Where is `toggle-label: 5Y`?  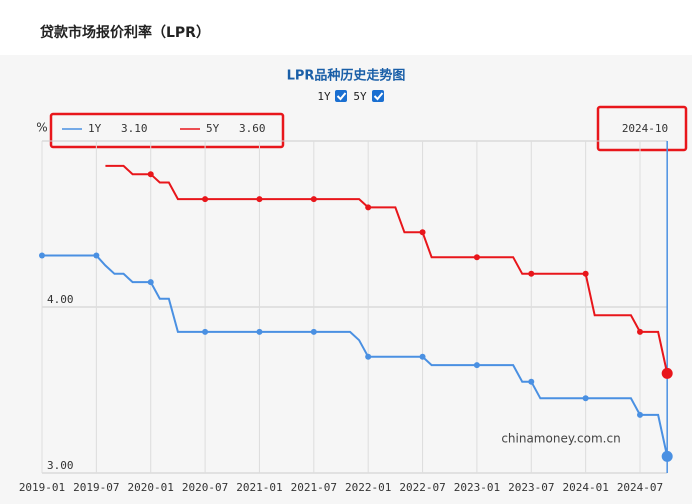
toggle-label: 5Y is located at coordinates (360, 96).